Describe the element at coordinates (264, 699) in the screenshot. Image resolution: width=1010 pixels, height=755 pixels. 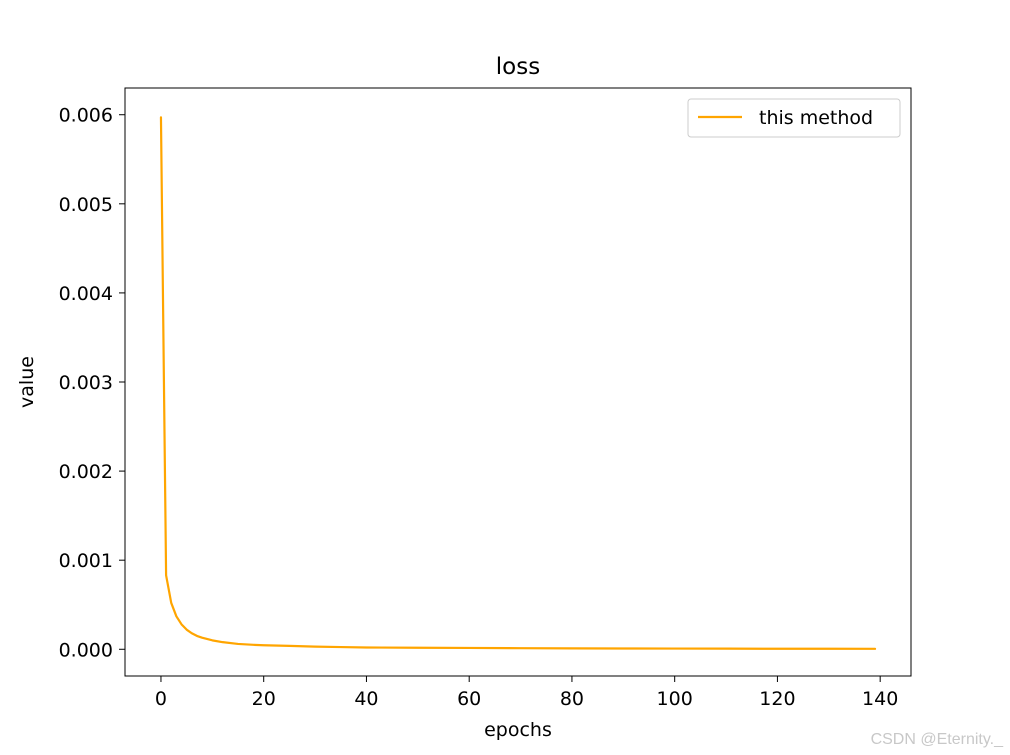
I see `x-tick-label: 20` at that location.